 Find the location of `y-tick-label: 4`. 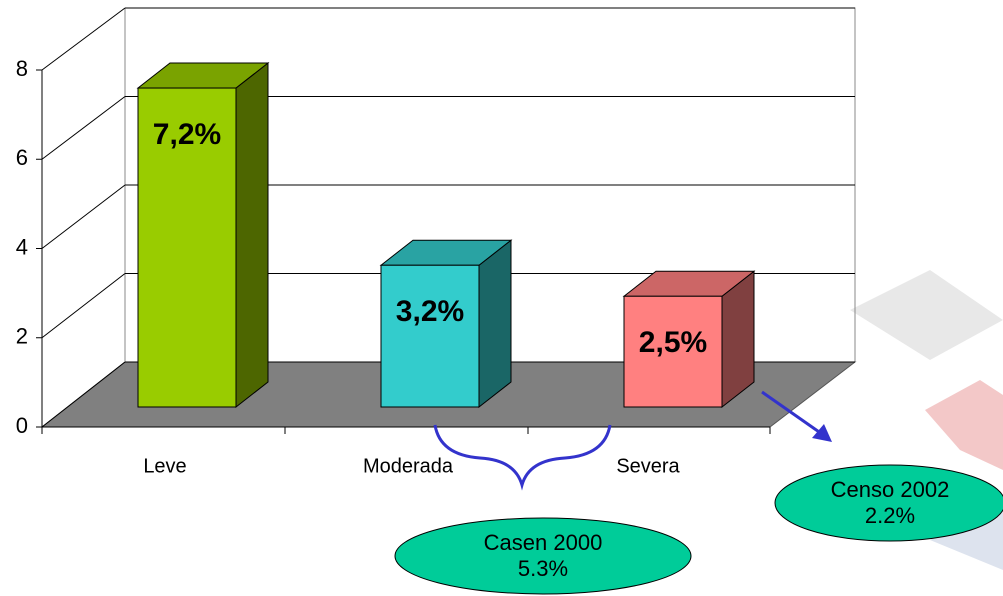

y-tick-label: 4 is located at coordinates (22, 246).